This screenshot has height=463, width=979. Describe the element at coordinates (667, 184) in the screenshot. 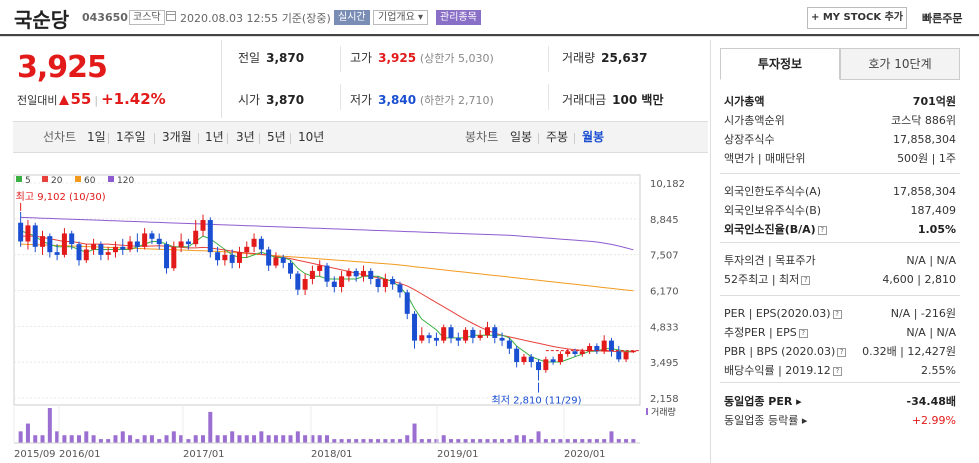

I see `y-tick-label: 10,182` at that location.